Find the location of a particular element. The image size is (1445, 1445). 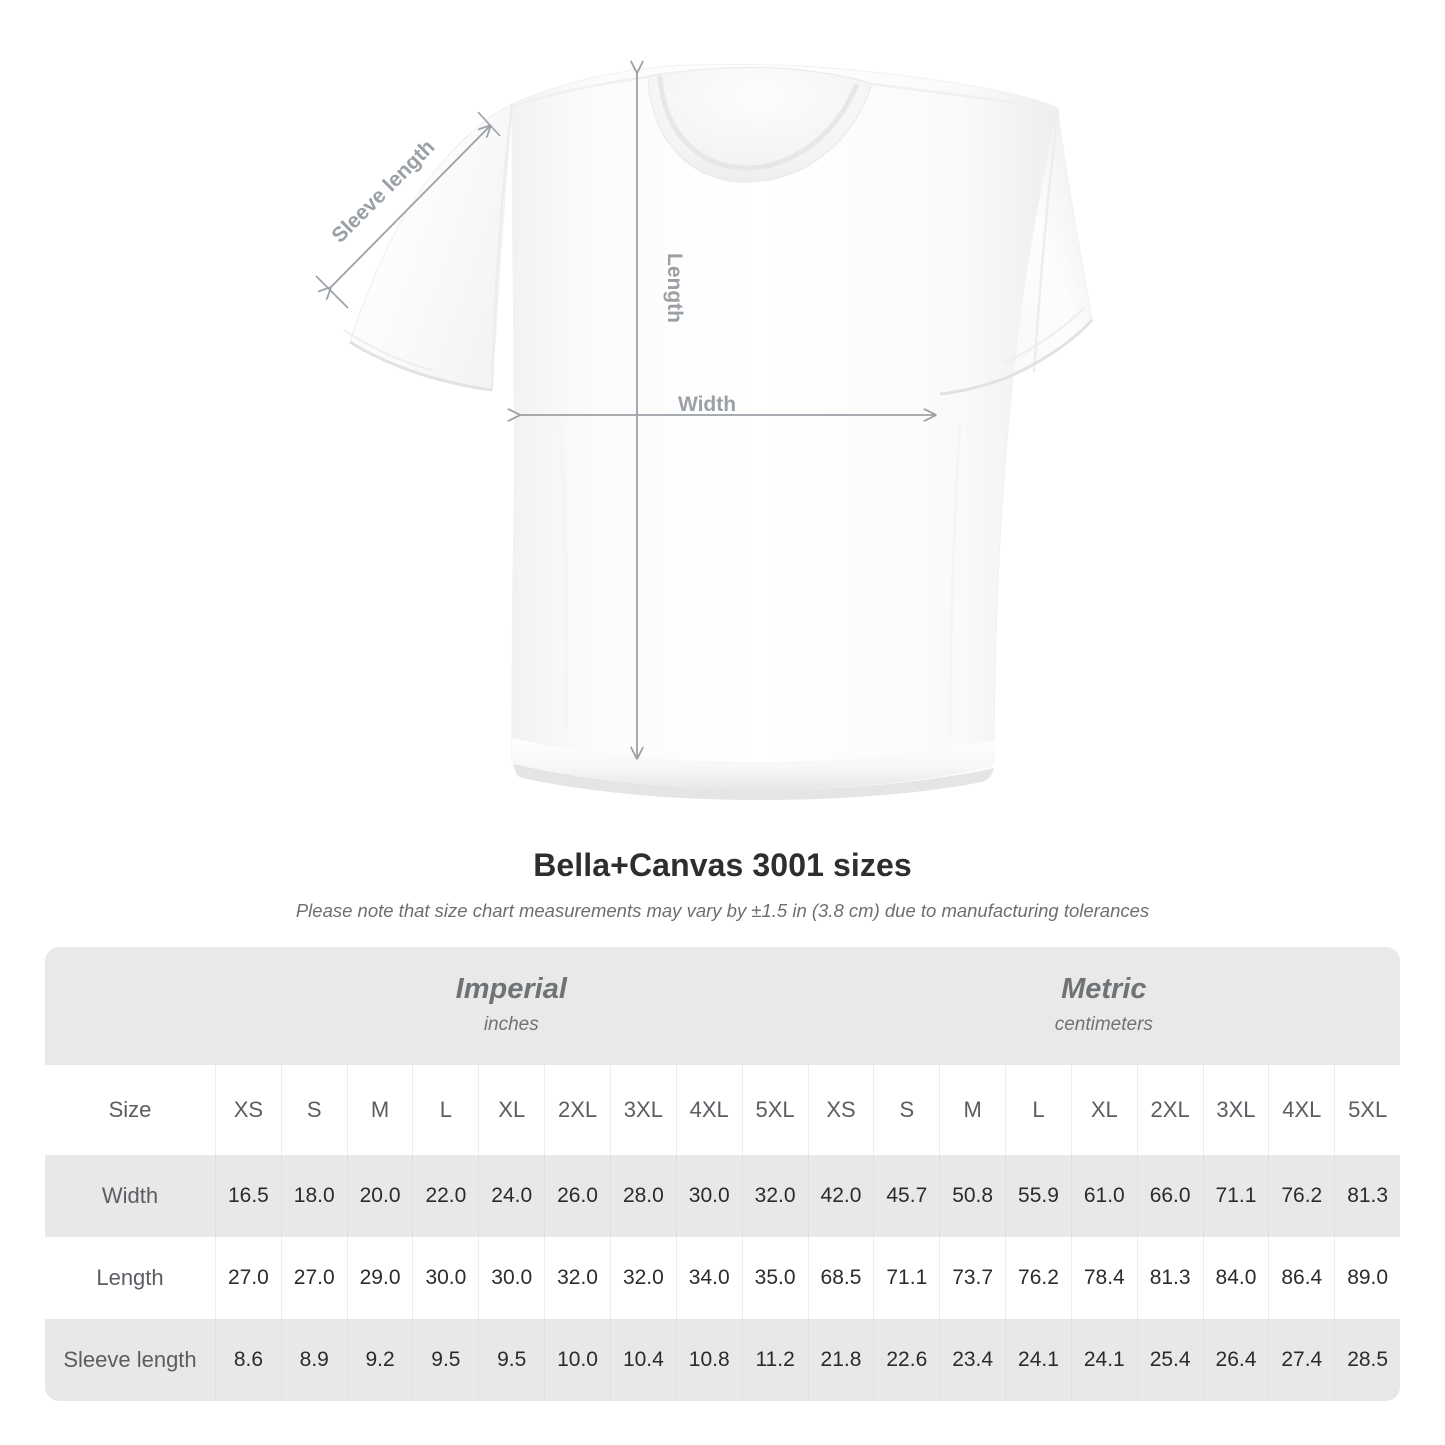

cell-length-imperial-5xl: 35.0 is located at coordinates (774, 1278).